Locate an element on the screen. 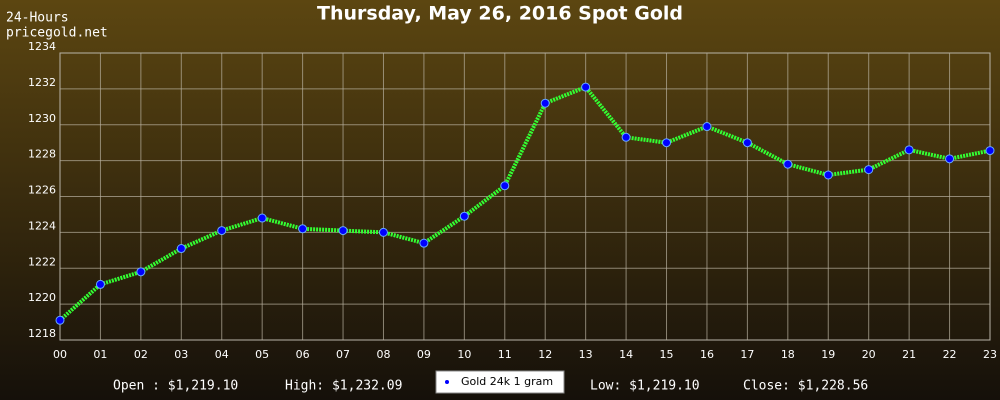  x-tick-label: 21 is located at coordinates (909, 354).